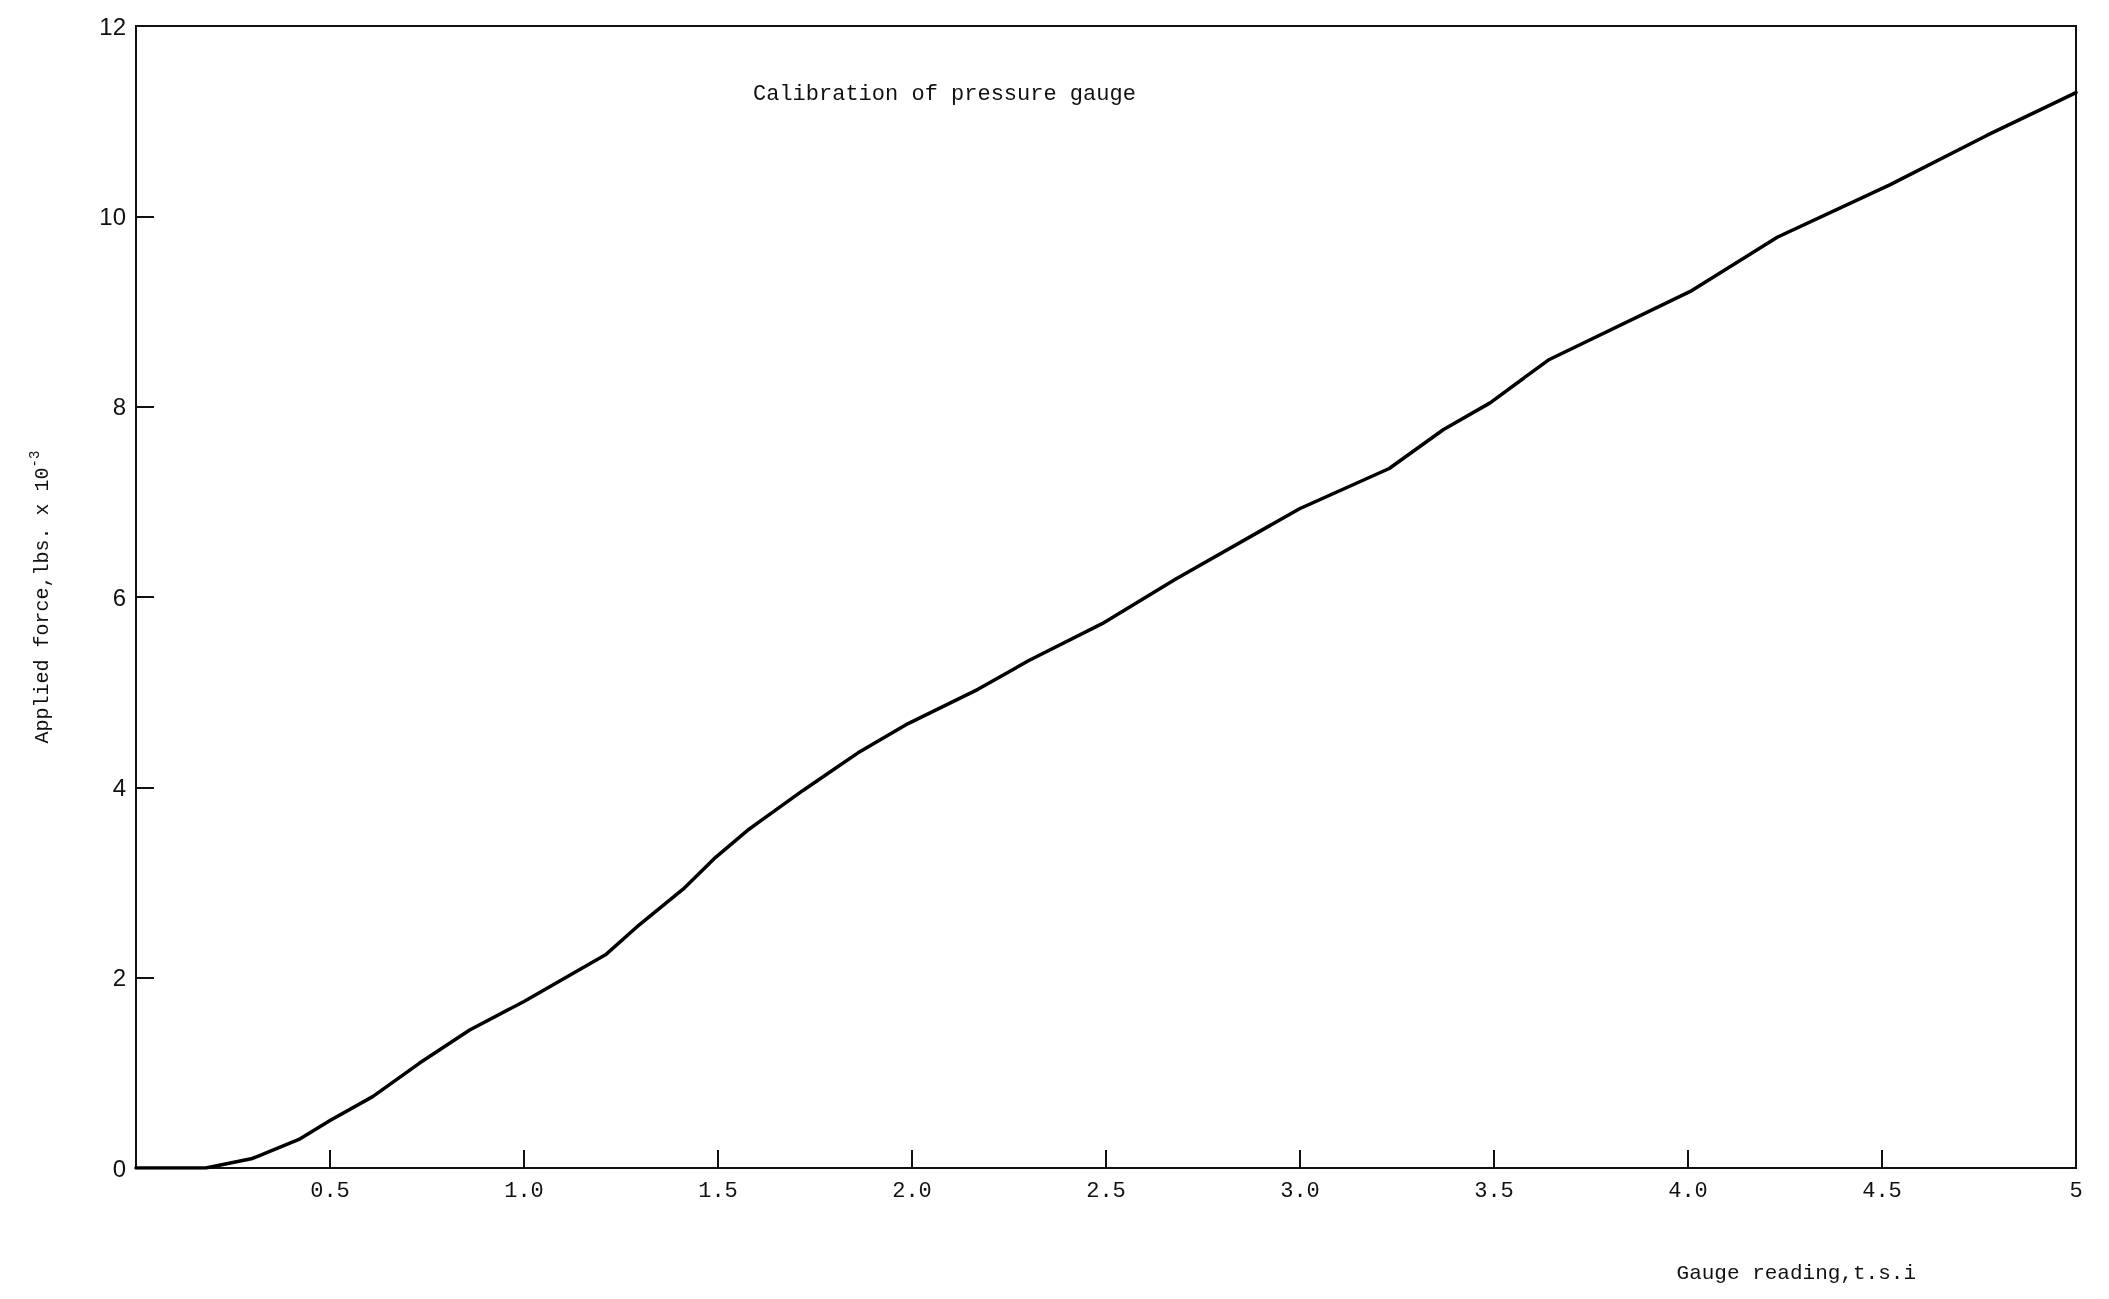 The width and height of the screenshot is (2109, 1299). What do you see at coordinates (119, 978) in the screenshot?
I see `y-tick-label: 2` at bounding box center [119, 978].